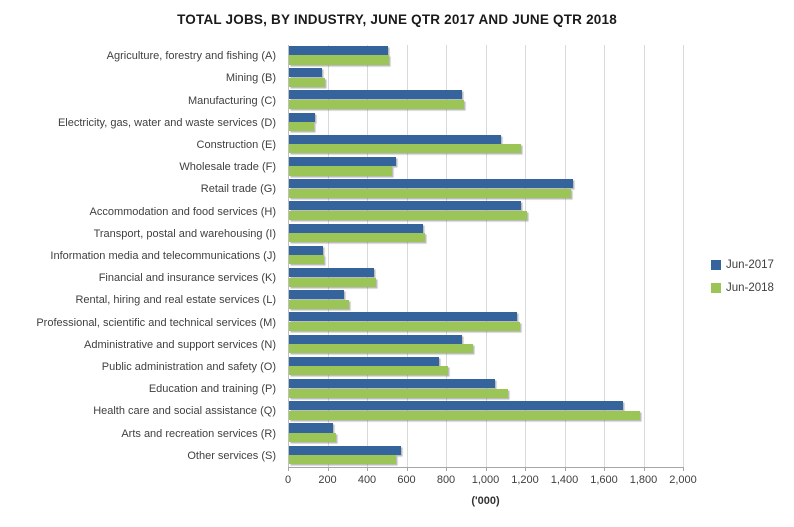 The image size is (794, 527). Describe the element at coordinates (683, 480) in the screenshot. I see `x-tick-label: 2,000` at that location.